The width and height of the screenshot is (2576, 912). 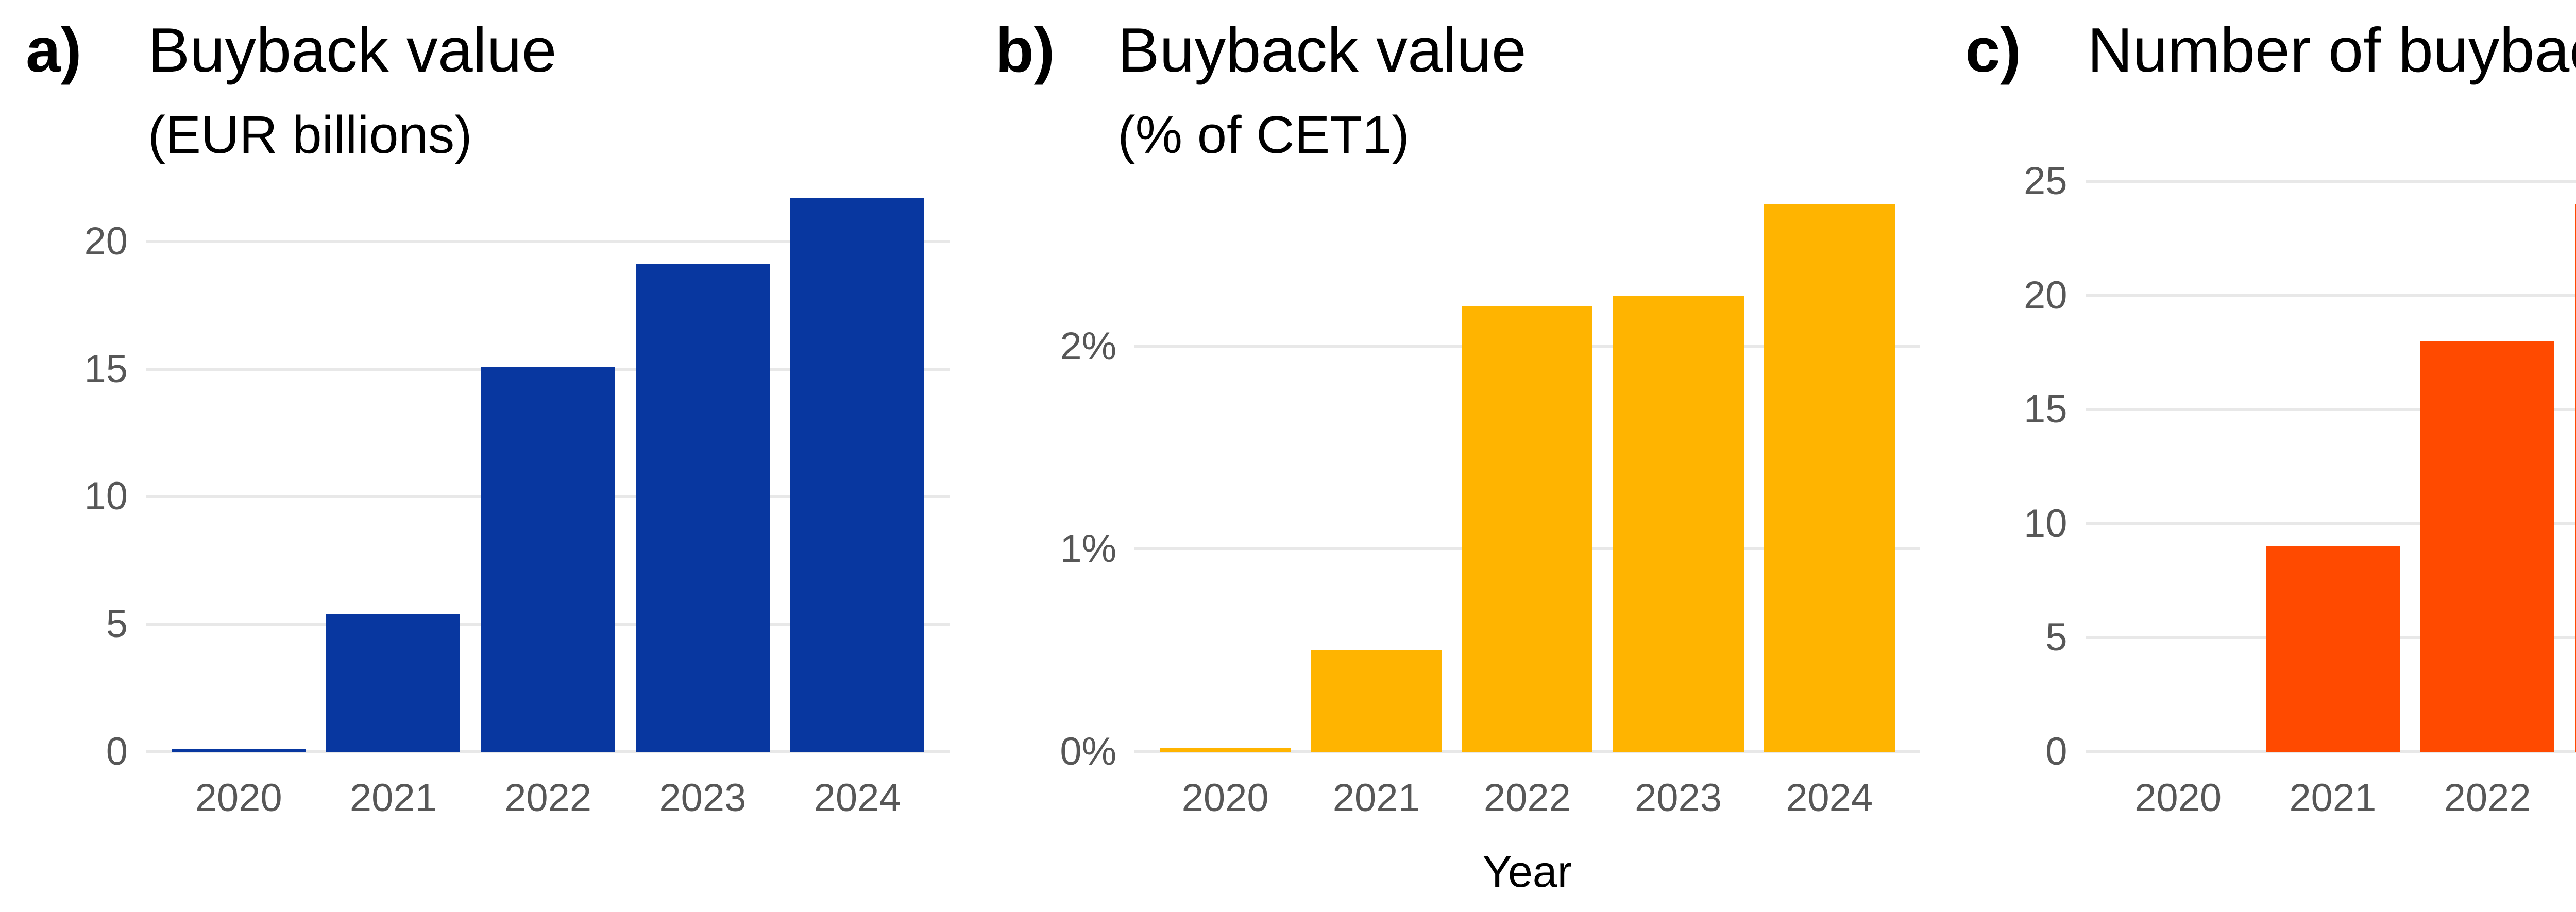 I want to click on panel-subtitle: (EUR billions), so click(x=310, y=134).